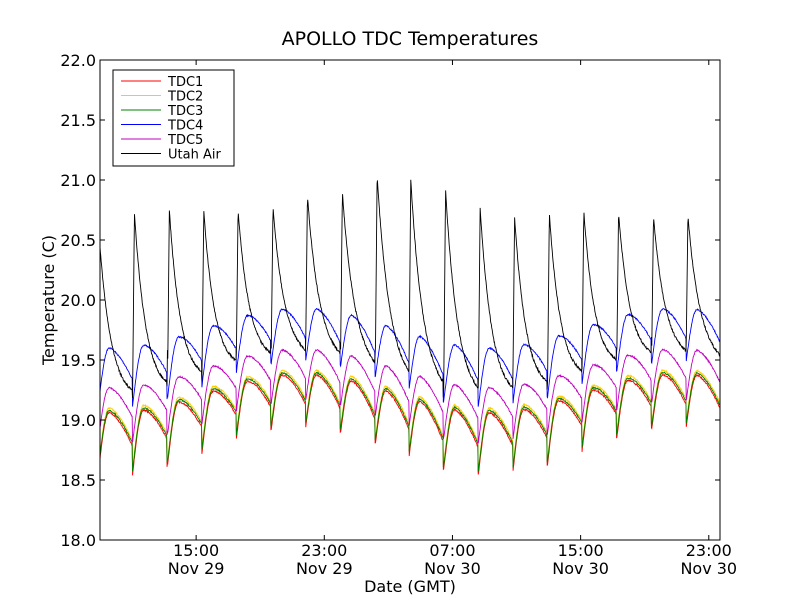 This screenshot has width=800, height=600. What do you see at coordinates (78, 540) in the screenshot?
I see `y-tick-label: 18.0` at bounding box center [78, 540].